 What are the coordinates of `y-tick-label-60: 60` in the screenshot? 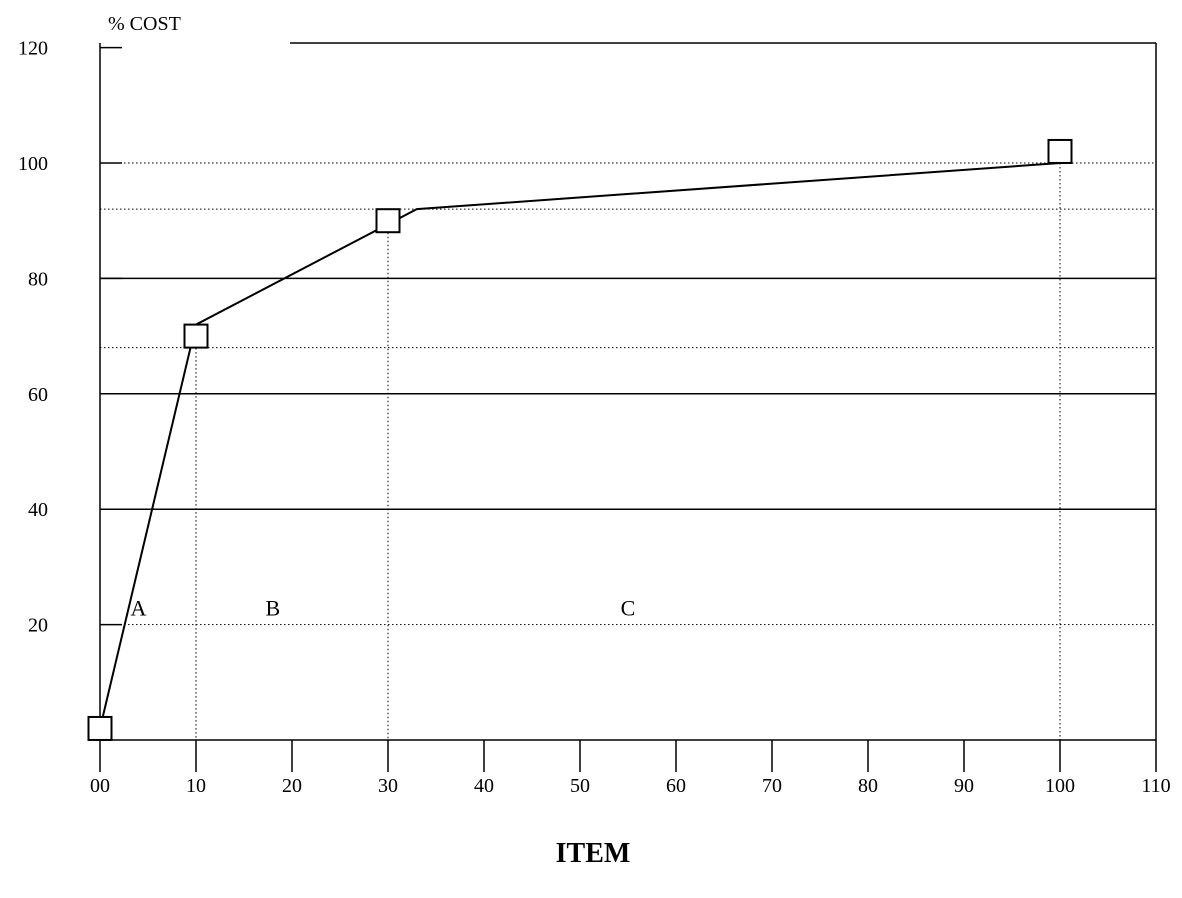 It's located at (38, 395).